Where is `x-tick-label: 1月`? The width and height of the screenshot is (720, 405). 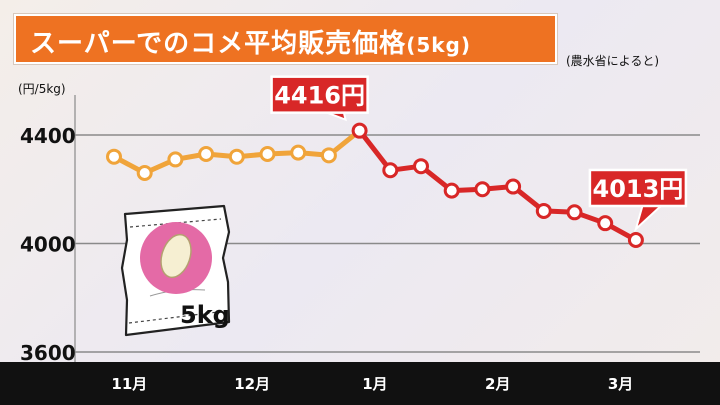 x-tick-label: 1月 is located at coordinates (374, 384).